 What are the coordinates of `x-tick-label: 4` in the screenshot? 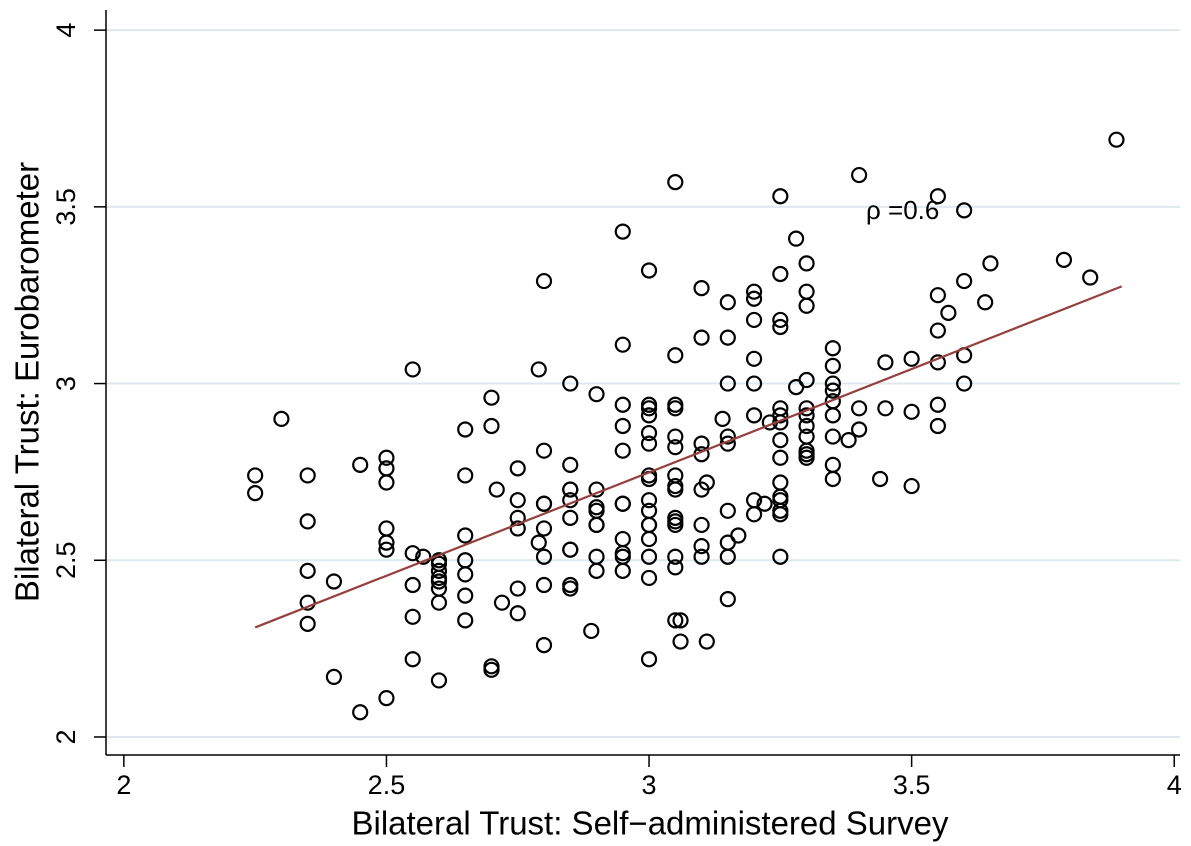 It's located at (1174, 785).